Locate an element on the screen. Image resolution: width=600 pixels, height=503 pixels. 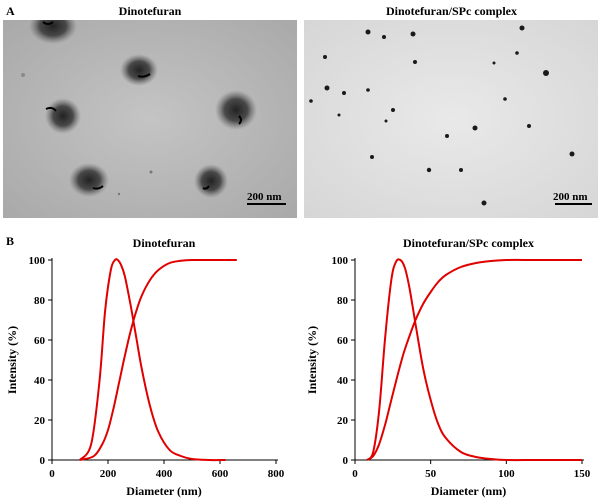
scale-bar-label-right: 200 nm is located at coordinates (570, 197).